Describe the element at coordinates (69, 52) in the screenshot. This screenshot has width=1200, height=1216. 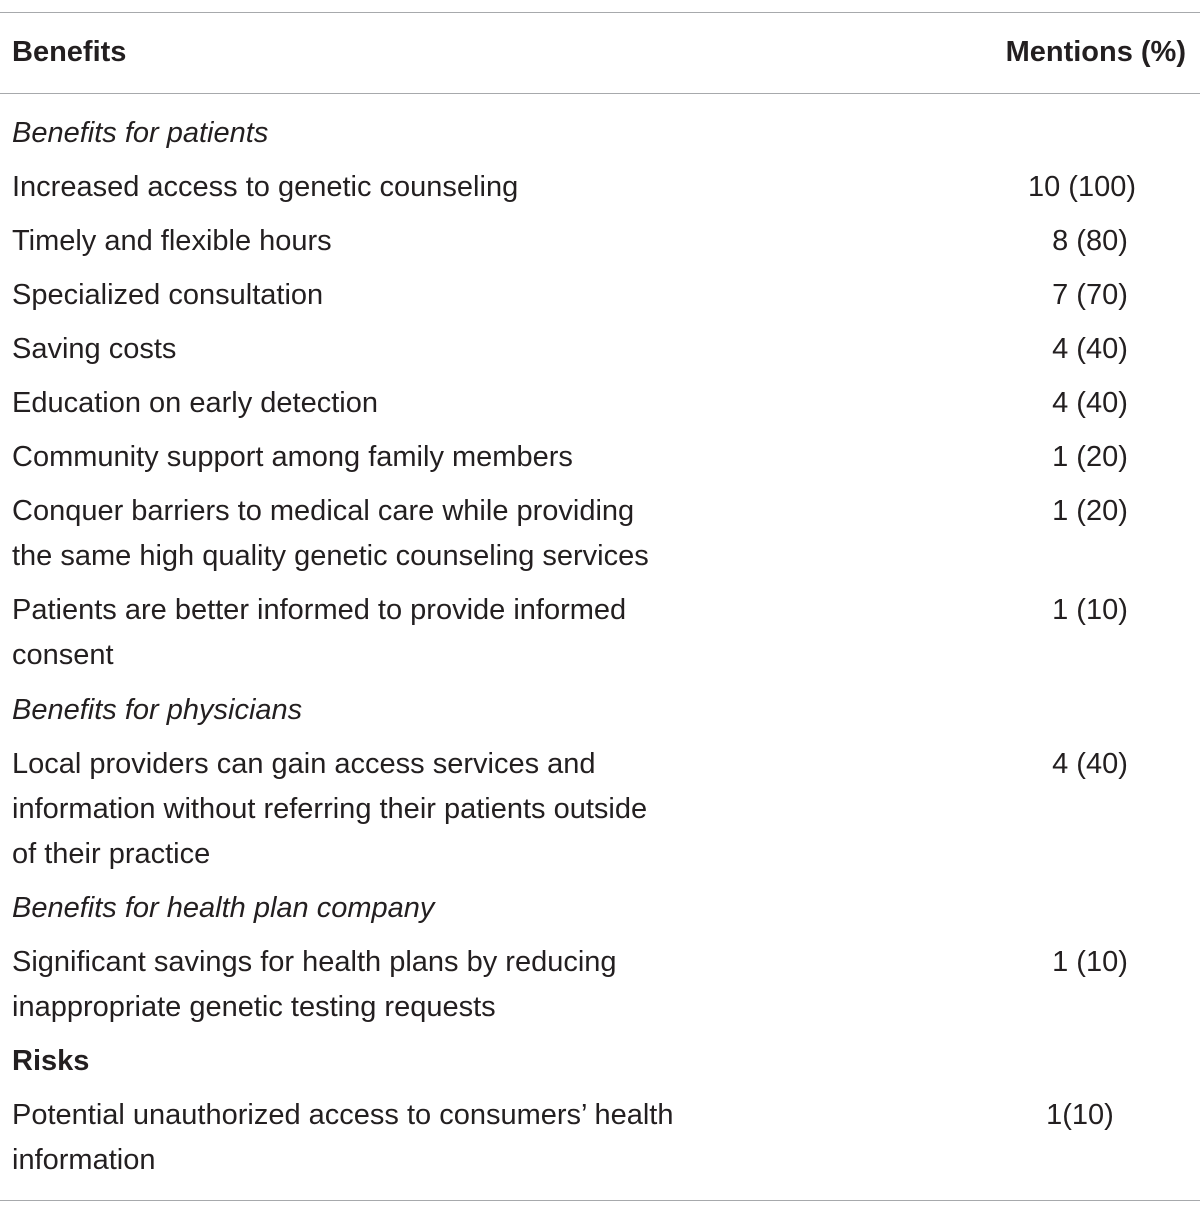
I see `column-header-benefits: Benefits` at that location.